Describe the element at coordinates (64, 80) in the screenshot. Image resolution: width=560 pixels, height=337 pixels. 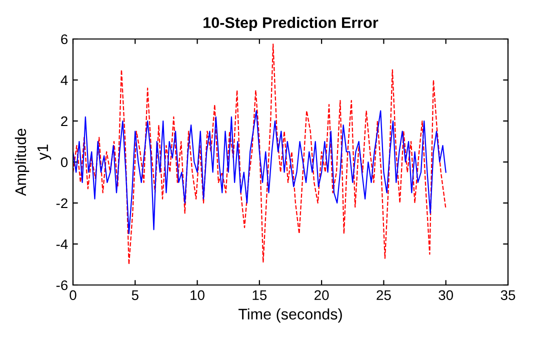
I see `y-tick-label: 4` at that location.